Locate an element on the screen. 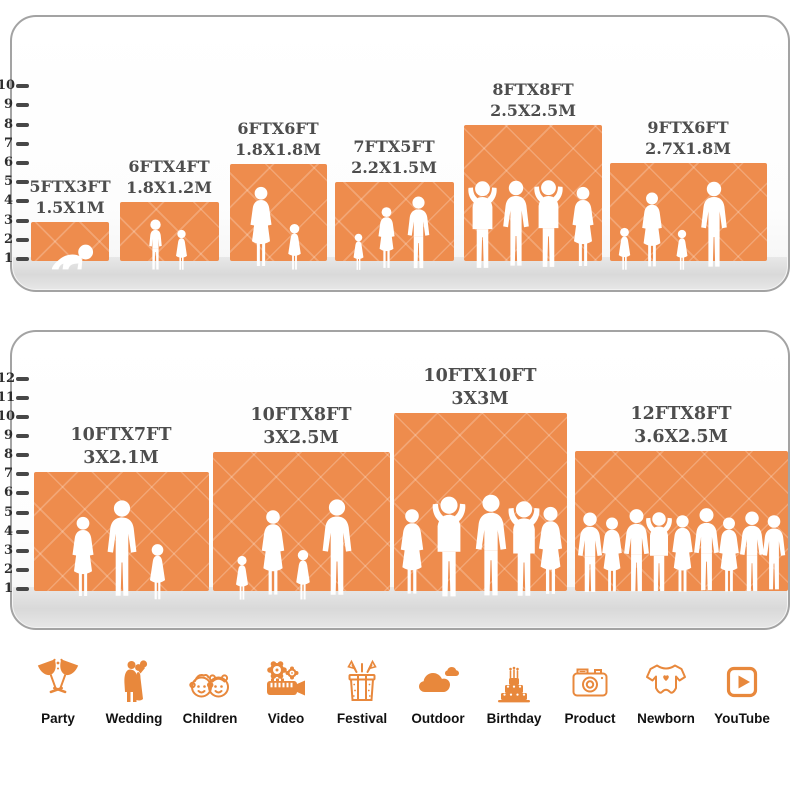 This screenshot has height=800, width=800. category-label: Wedding is located at coordinates (134, 718).